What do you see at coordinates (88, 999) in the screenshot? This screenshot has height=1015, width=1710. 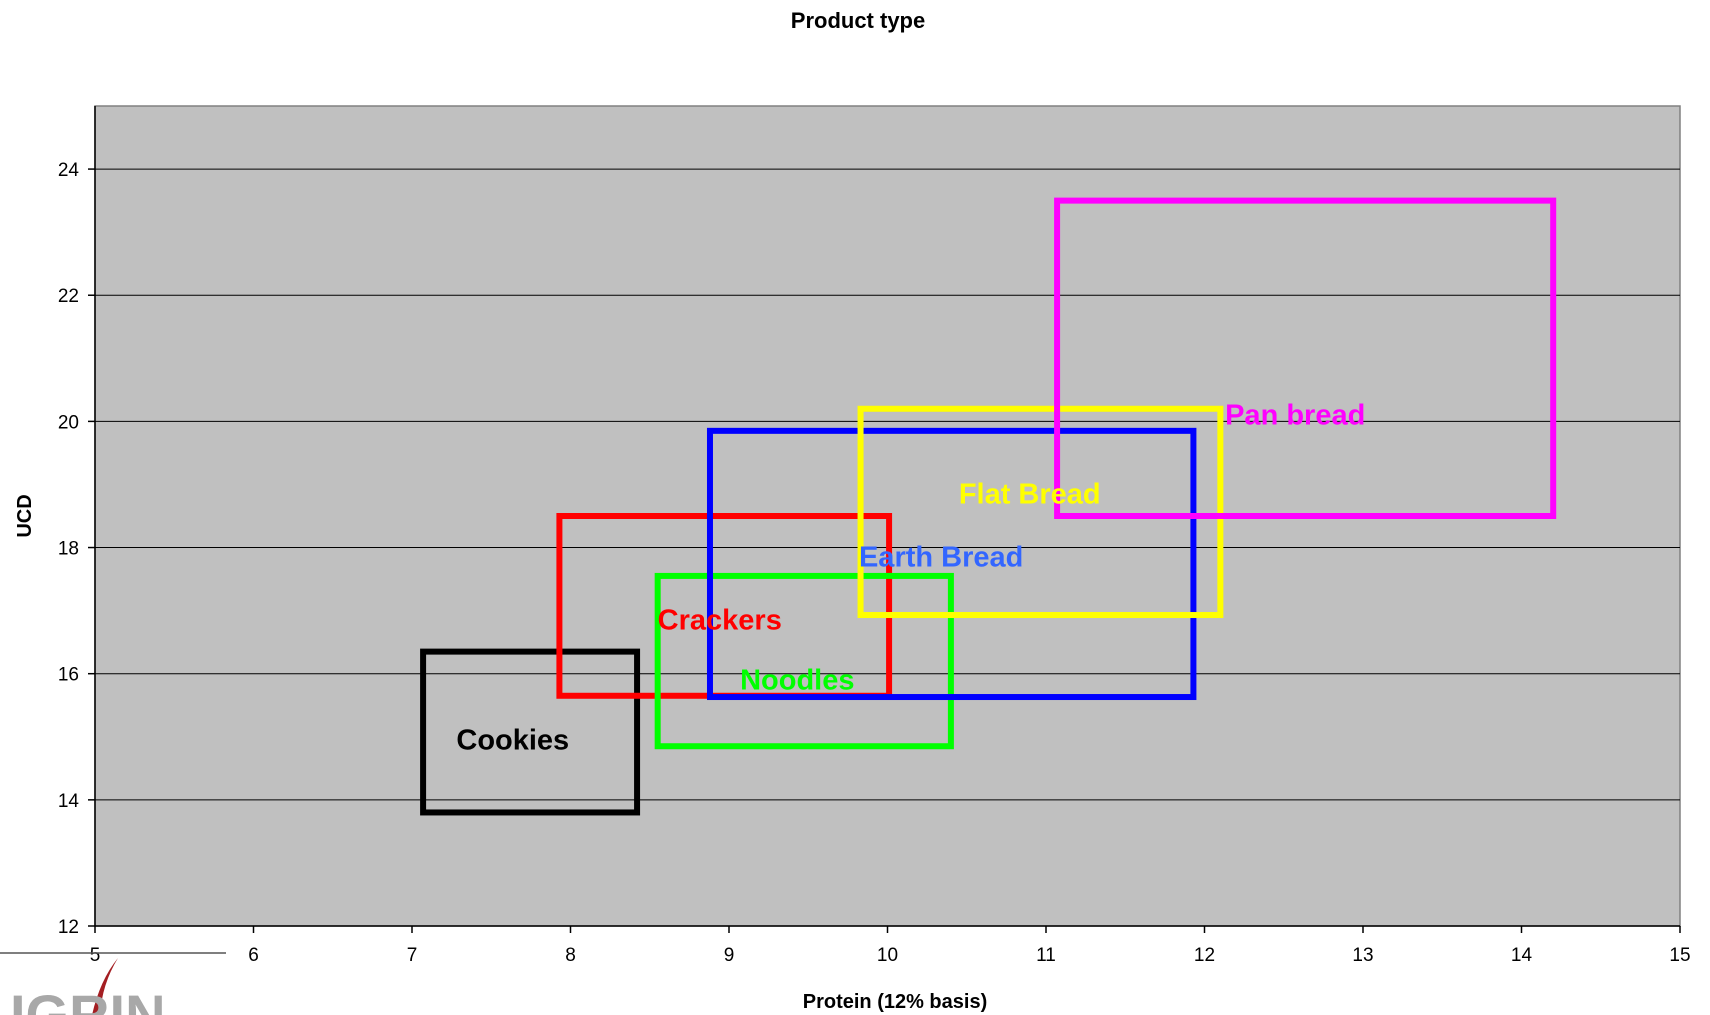 I see `logo-text: IGRIN` at bounding box center [88, 999].